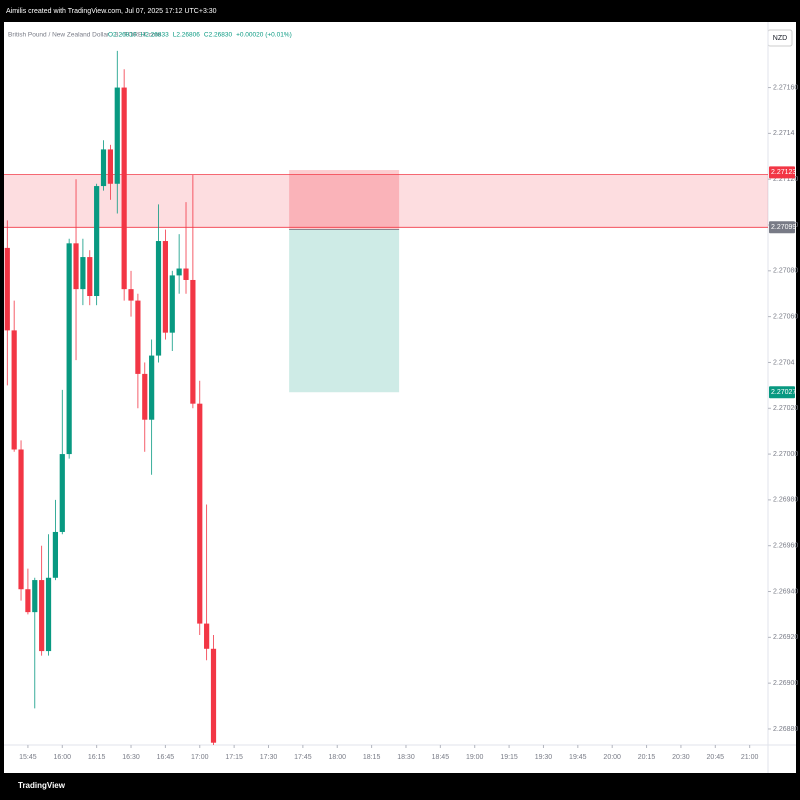 This screenshot has width=800, height=800. What do you see at coordinates (264, 35) in the screenshot?
I see `ohlc-value: +0.00020 (+0.01%)` at bounding box center [264, 35].